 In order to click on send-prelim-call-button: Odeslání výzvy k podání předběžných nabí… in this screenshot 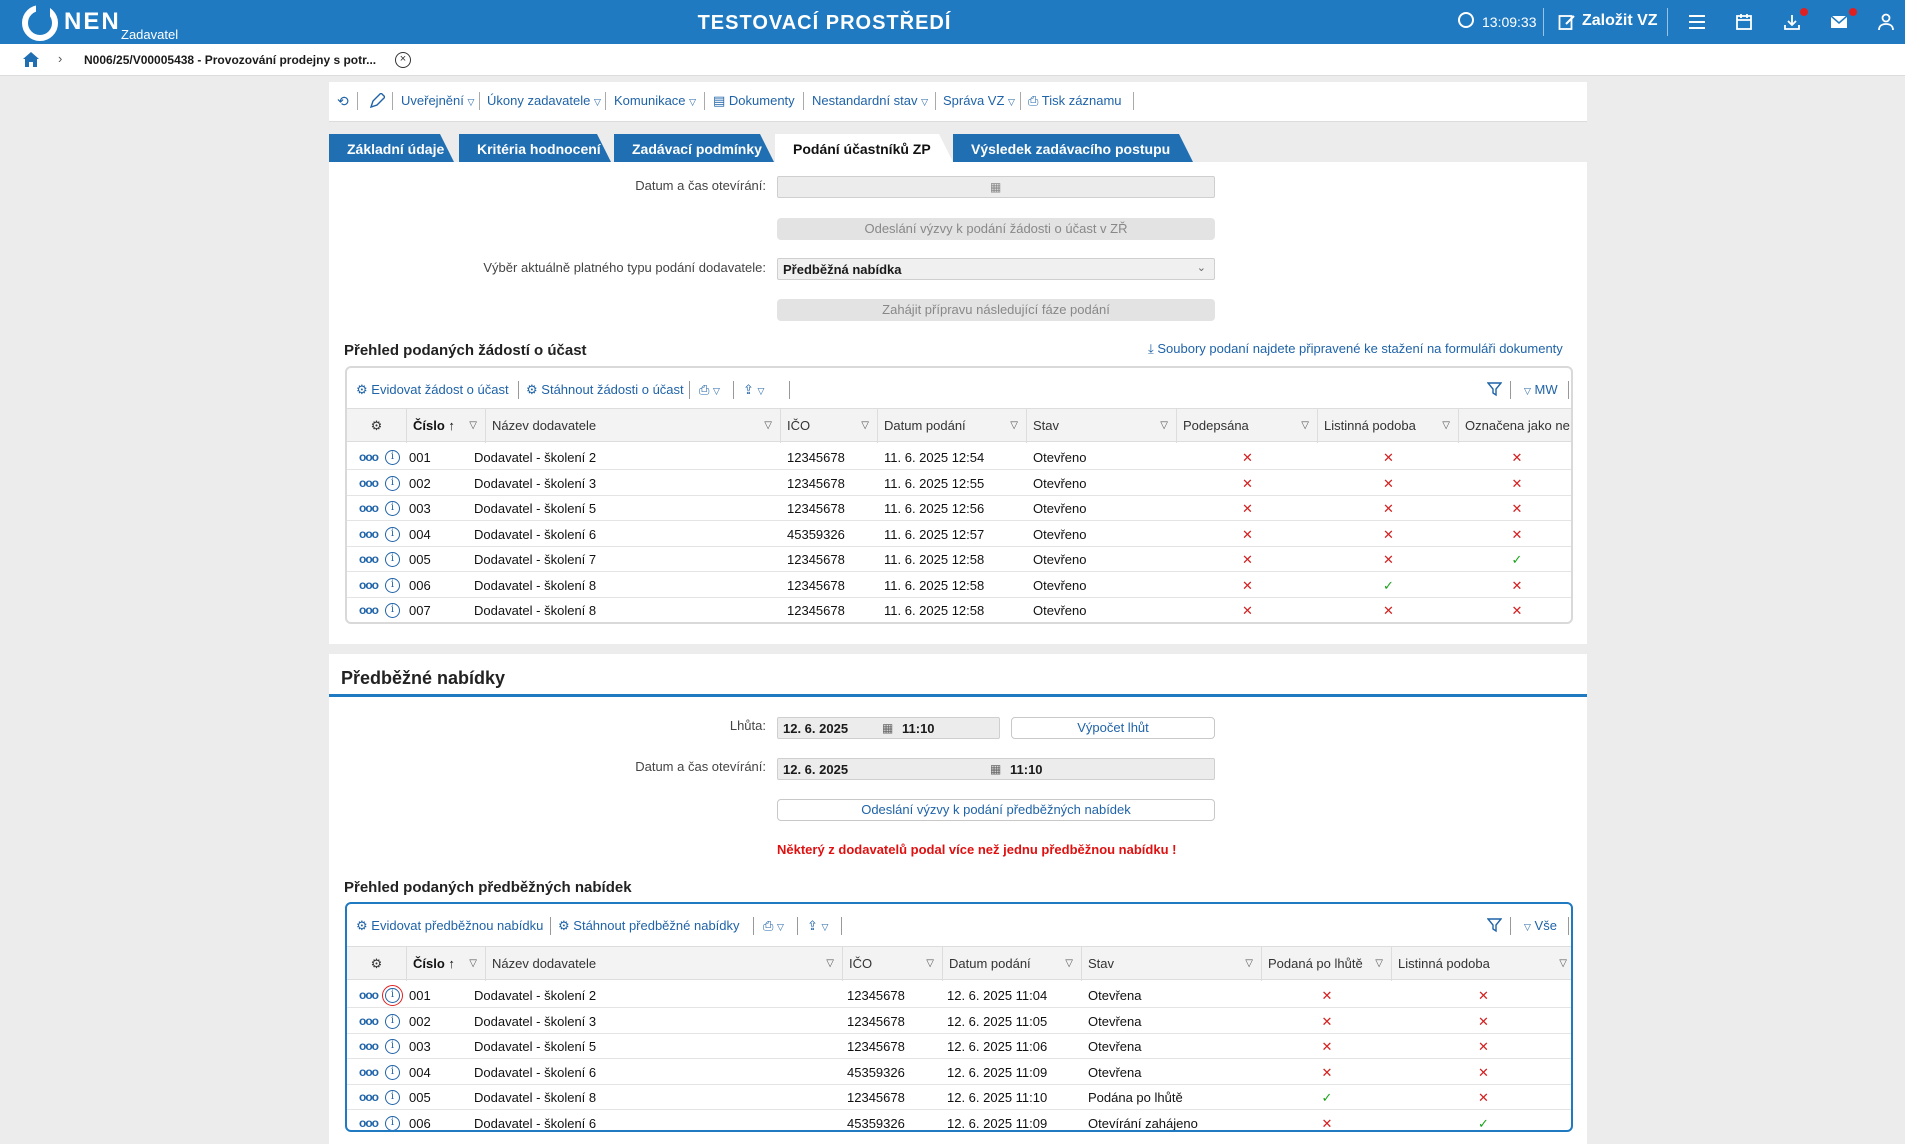, I will do `click(996, 810)`.